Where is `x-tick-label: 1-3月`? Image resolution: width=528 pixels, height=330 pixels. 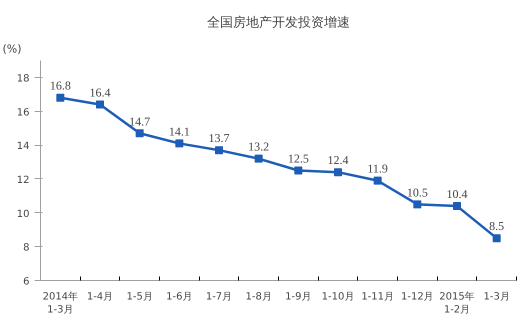
x-tick-label: 1-3月 is located at coordinates (497, 297).